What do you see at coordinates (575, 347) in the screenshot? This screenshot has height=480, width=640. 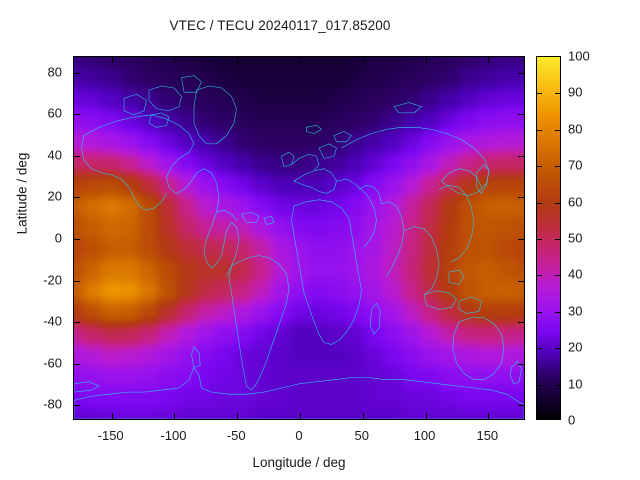 I see `colorbar-tick-label: 20` at bounding box center [575, 347].